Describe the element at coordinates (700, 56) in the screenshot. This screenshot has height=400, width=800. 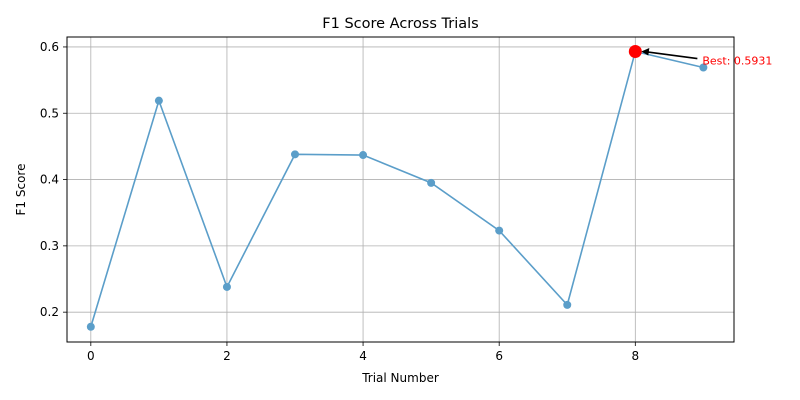
I see `best-annotation: Best: 0.5931` at that location.